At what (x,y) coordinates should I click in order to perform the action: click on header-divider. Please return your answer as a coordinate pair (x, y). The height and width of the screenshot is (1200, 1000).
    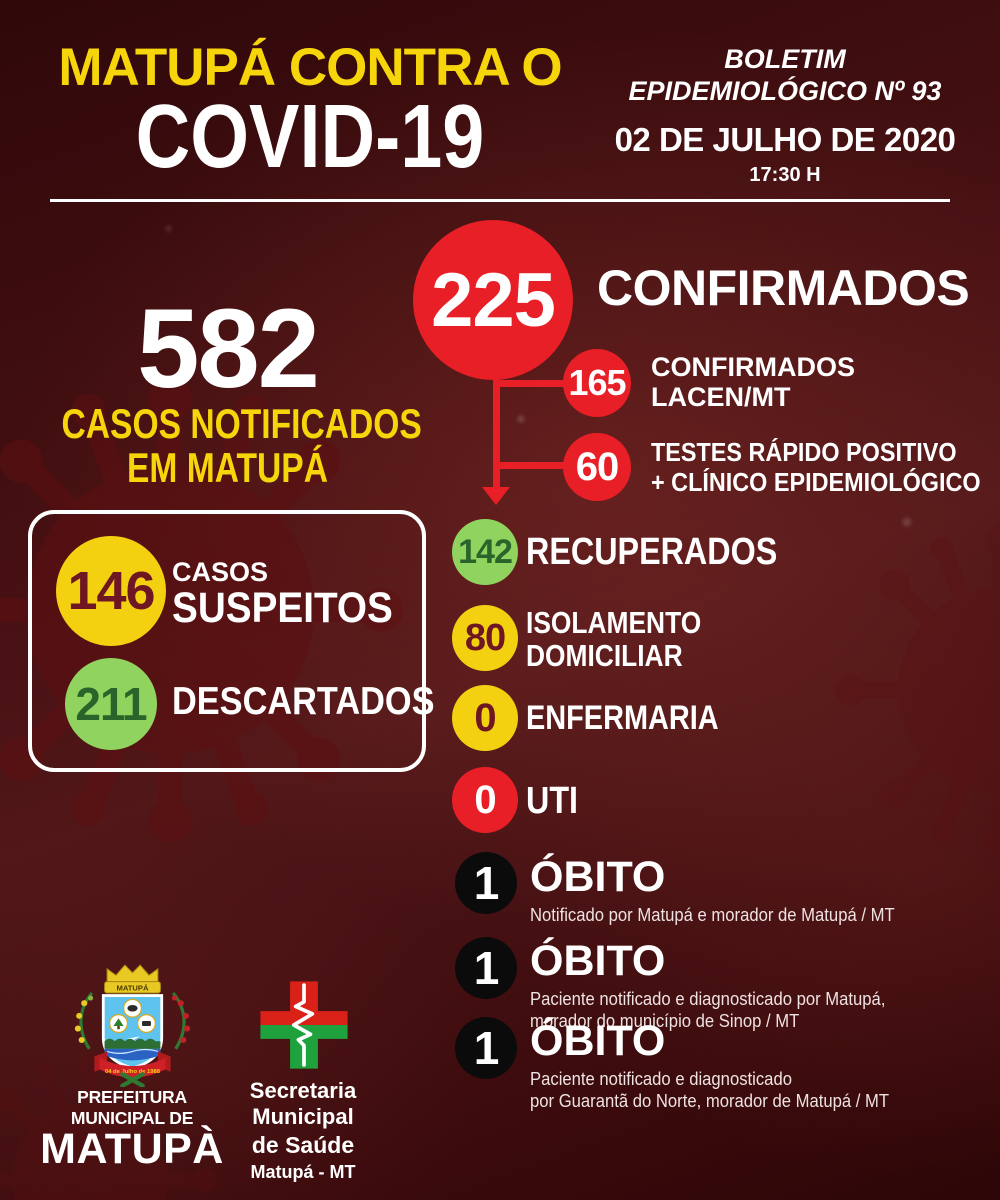
    Looking at the image, I should click on (500, 200).